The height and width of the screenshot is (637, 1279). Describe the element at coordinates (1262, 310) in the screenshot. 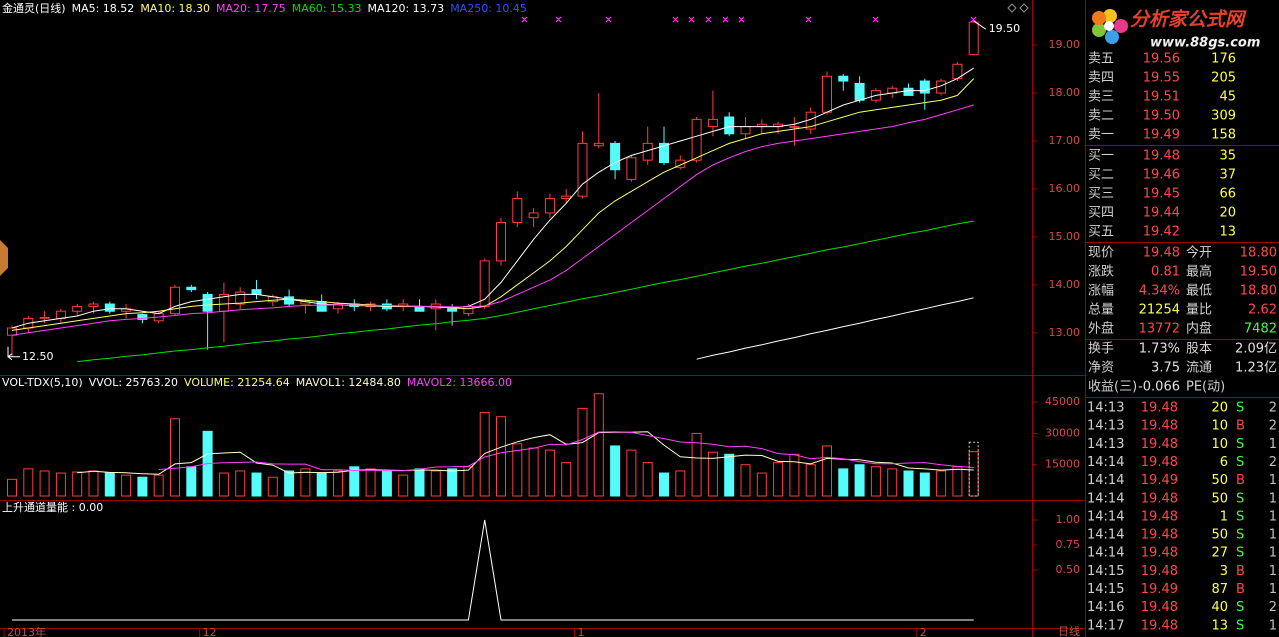

I see `stat-value: 2.62` at that location.